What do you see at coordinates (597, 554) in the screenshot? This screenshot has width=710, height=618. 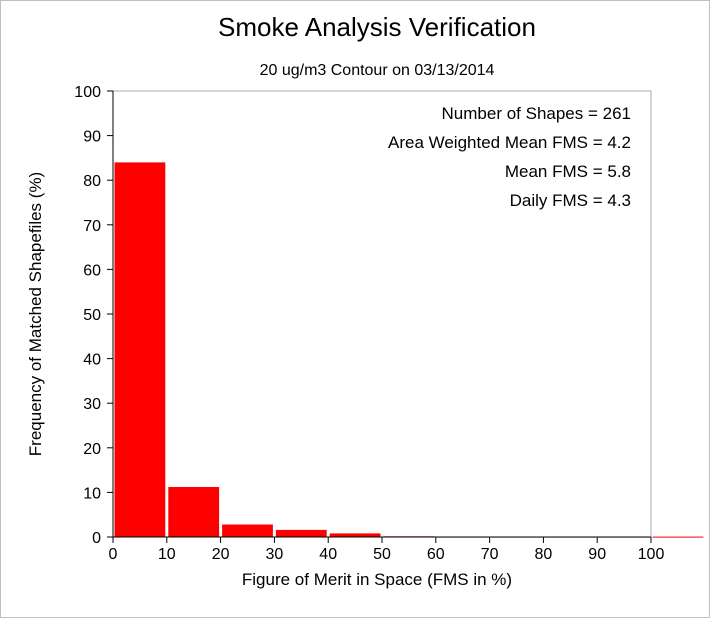 I see `x-tick-label: 90` at bounding box center [597, 554].